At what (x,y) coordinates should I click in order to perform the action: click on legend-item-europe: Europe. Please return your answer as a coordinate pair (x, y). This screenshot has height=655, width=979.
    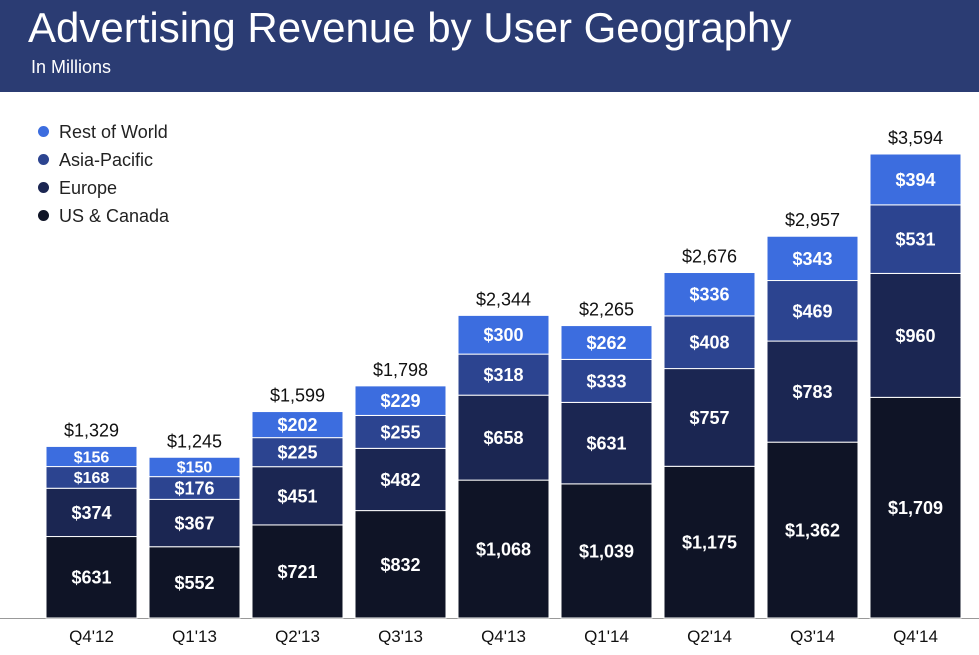
    Looking at the image, I should click on (103, 192).